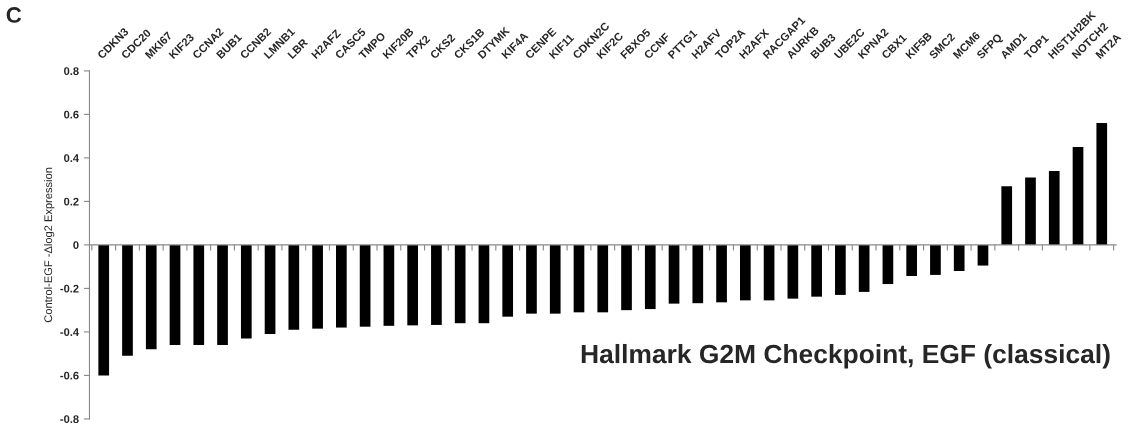  What do you see at coordinates (69, 375) in the screenshot?
I see `y-tick-label: -0.6` at bounding box center [69, 375].